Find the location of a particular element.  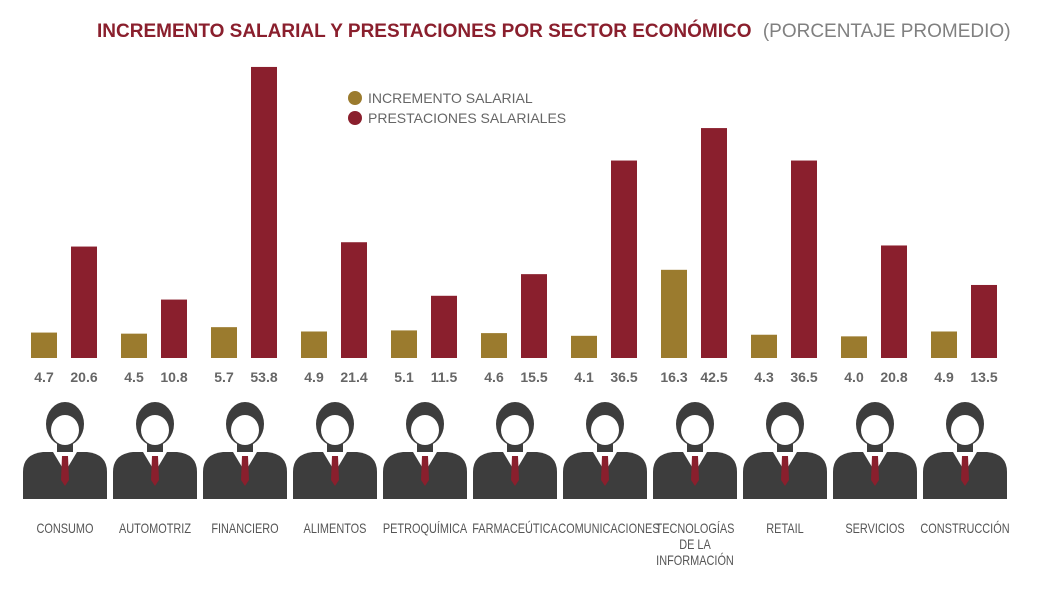

value-label: 4.3 is located at coordinates (764, 377).